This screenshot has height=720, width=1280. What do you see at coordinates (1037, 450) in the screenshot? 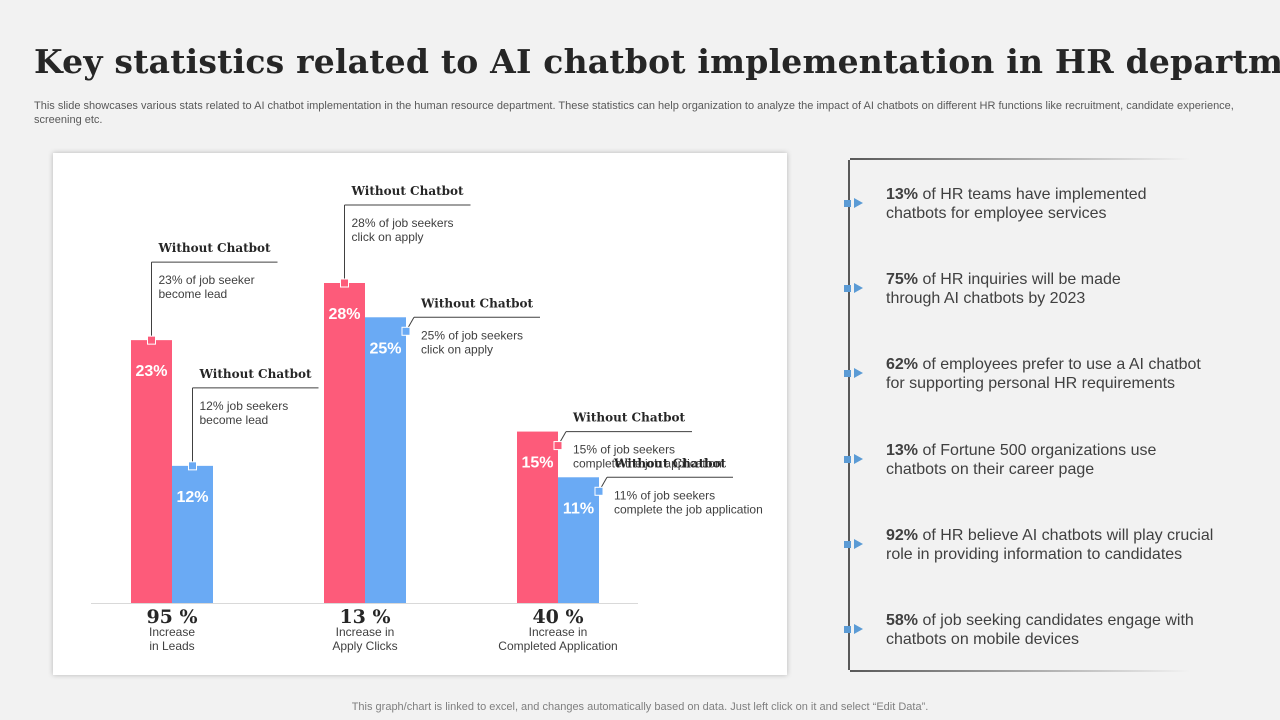
I see `stat-line1: of Fortune 500 organizations use` at bounding box center [1037, 450].